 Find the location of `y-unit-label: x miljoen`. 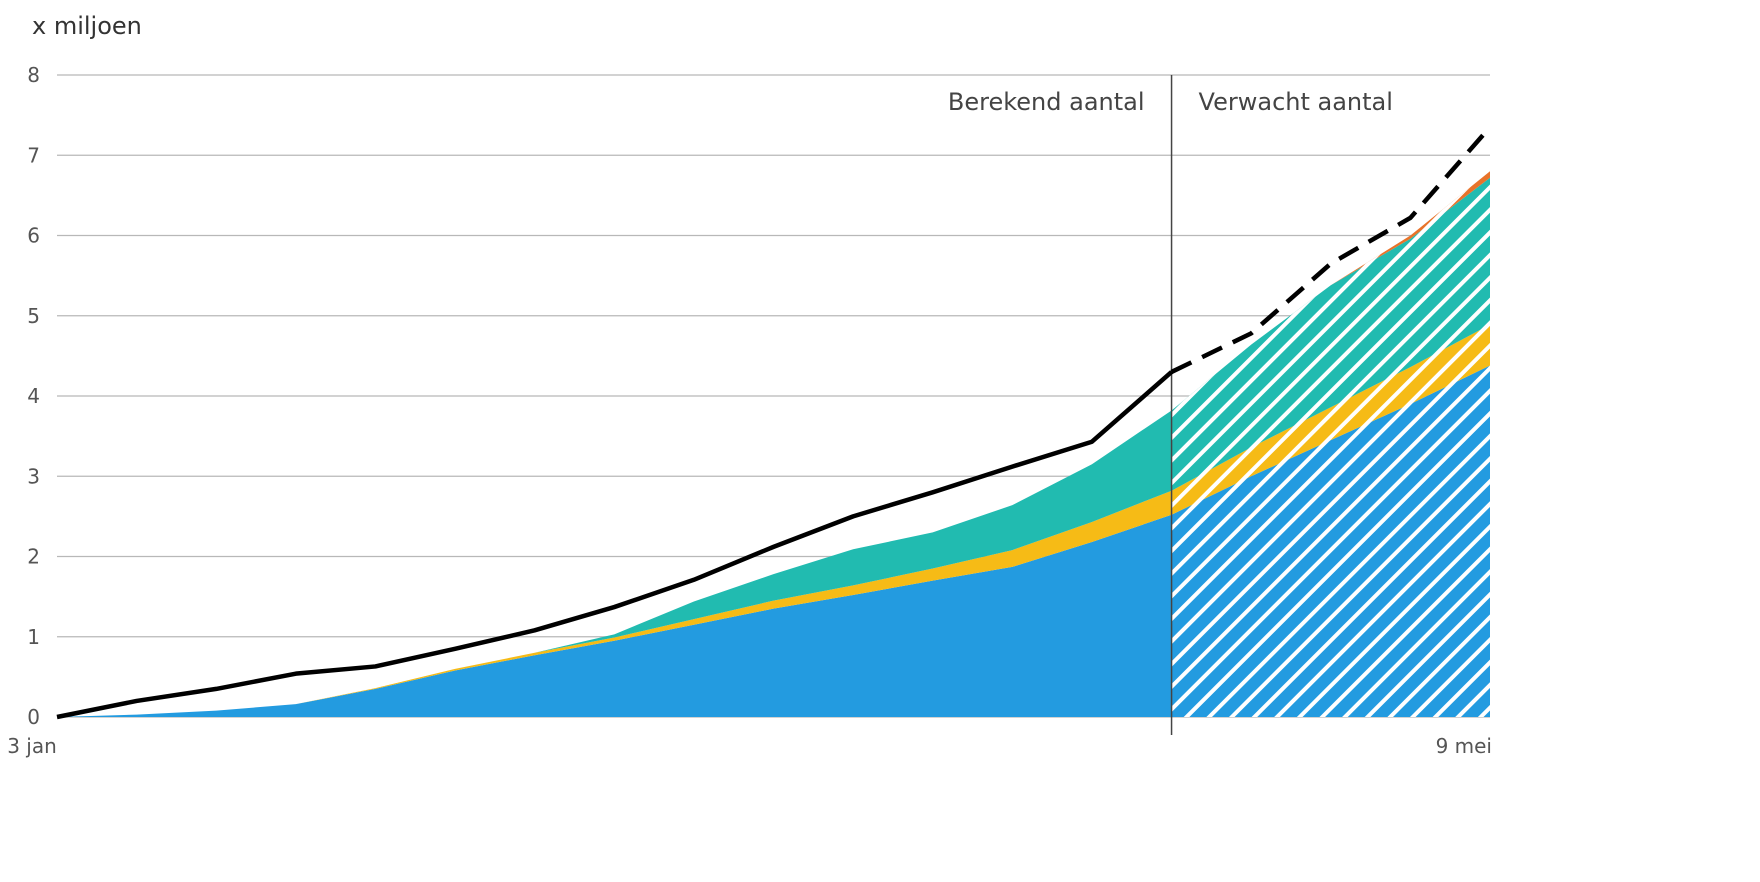

y-unit-label: x miljoen is located at coordinates (87, 26).